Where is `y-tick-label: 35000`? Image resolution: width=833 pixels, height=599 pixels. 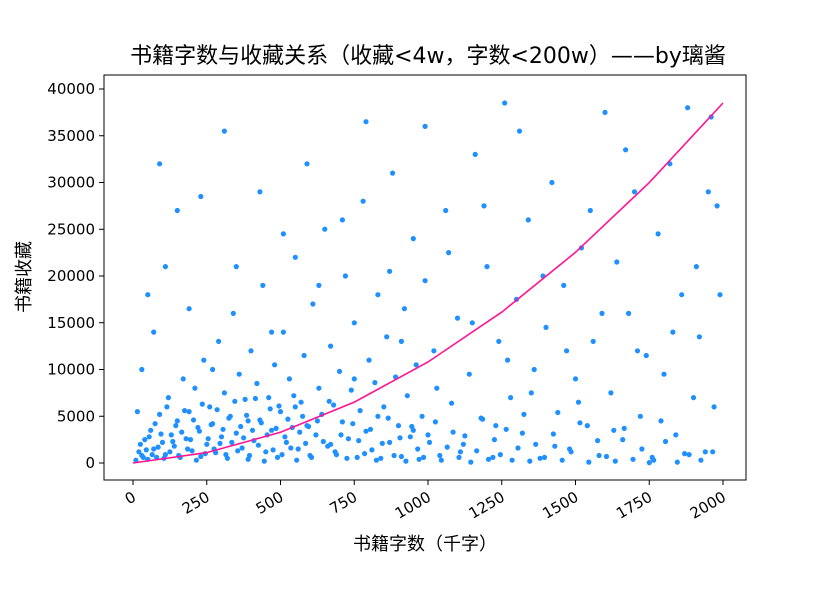
y-tick-label: 35000 is located at coordinates (71, 136).